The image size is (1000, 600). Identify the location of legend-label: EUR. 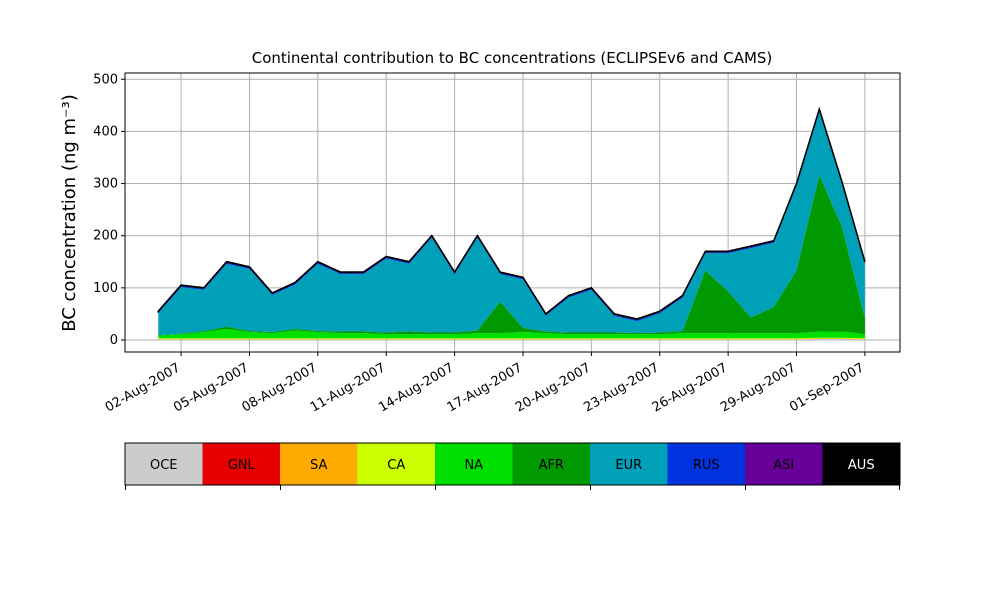
(628, 465).